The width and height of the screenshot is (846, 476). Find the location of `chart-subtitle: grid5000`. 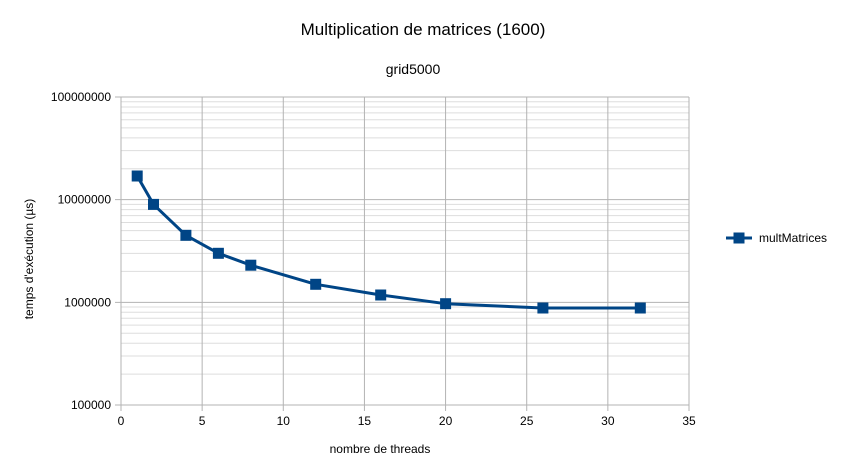

chart-subtitle: grid5000 is located at coordinates (413, 69).